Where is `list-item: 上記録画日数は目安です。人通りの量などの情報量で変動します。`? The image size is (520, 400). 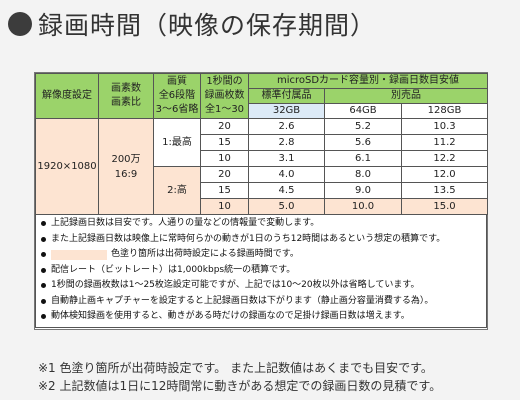
list-item: 上記録画日数は目安です。人通りの量などの情報量で変動します。 is located at coordinates (261, 224).